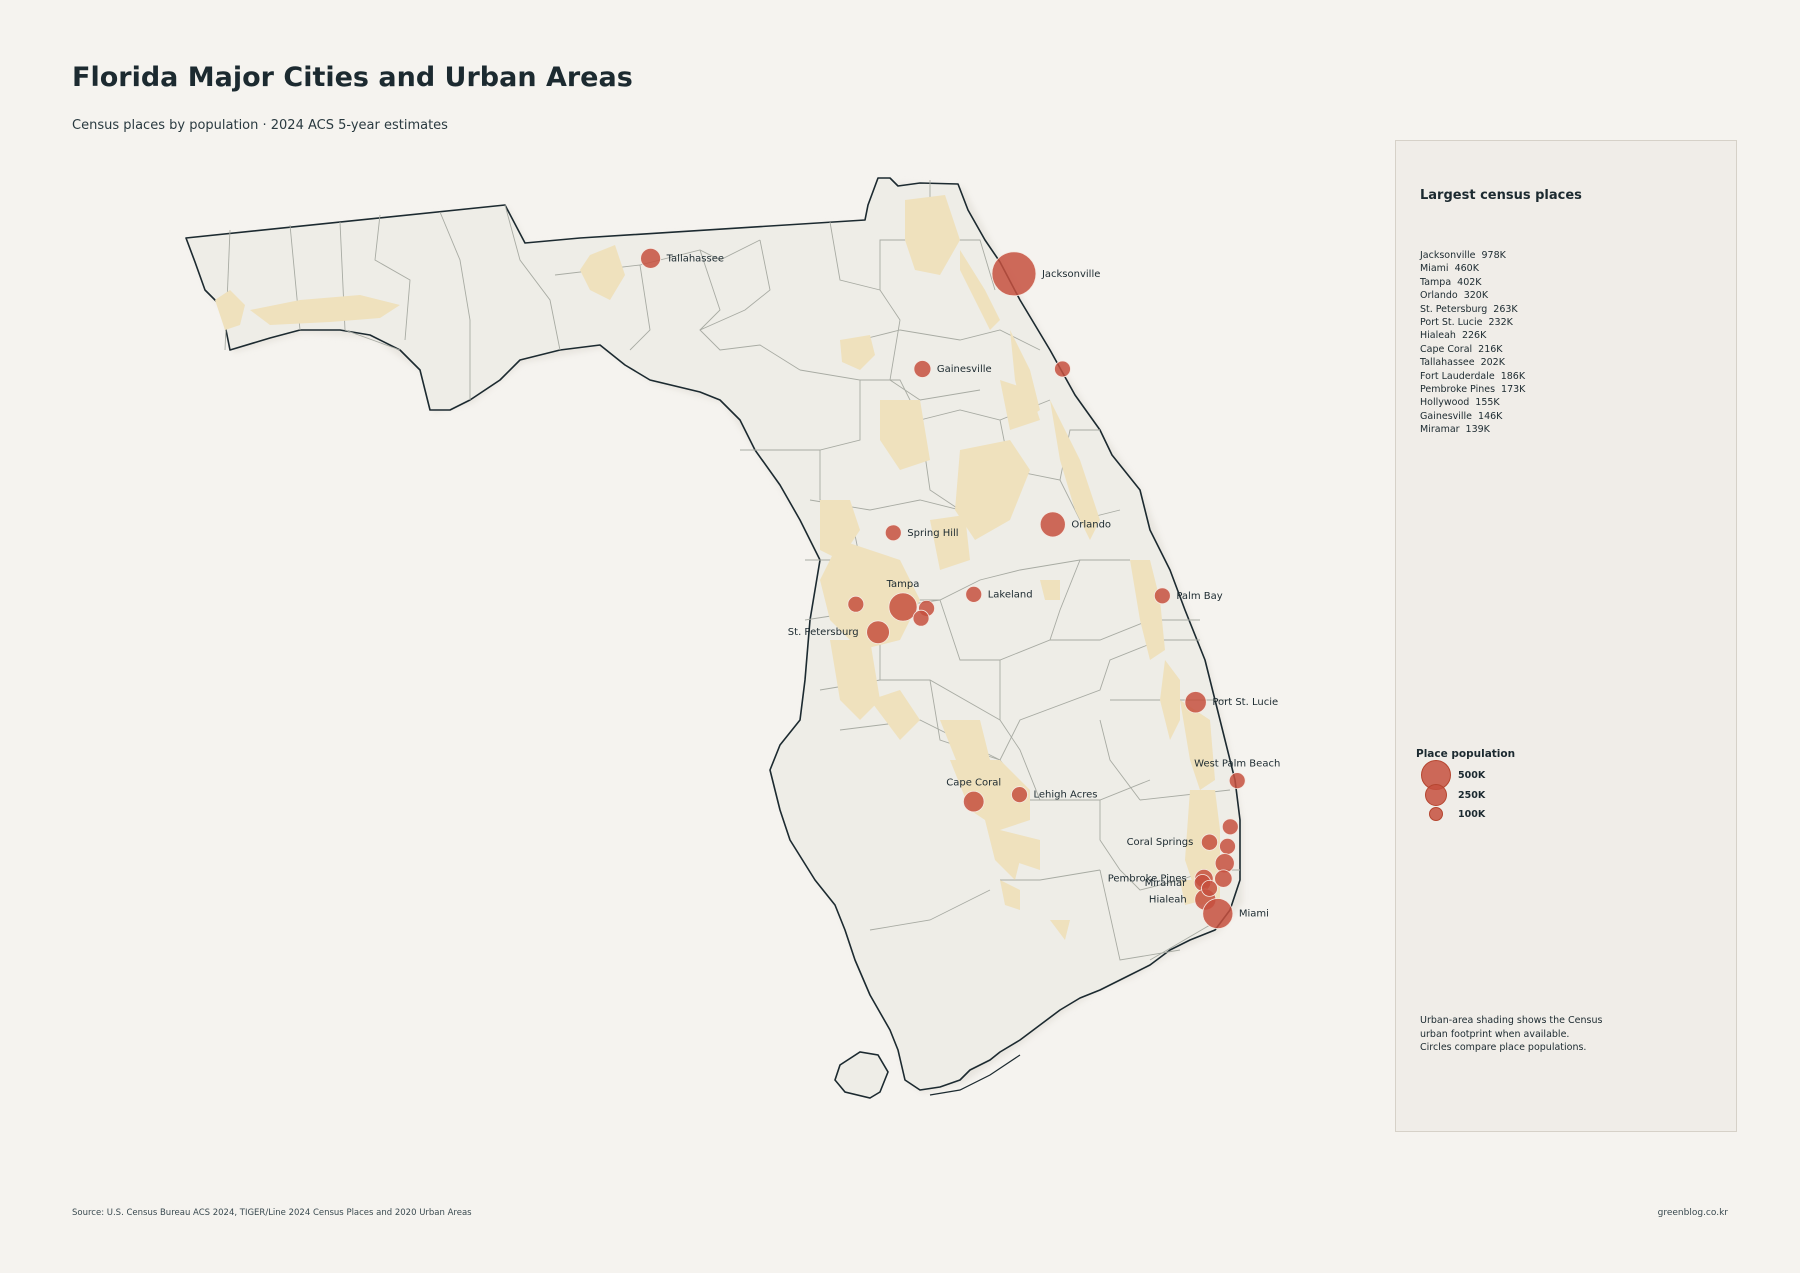 Image resolution: width=1800 pixels, height=1273 pixels. I want to click on ranking-item: Tallahassee 202K, so click(1472, 362).